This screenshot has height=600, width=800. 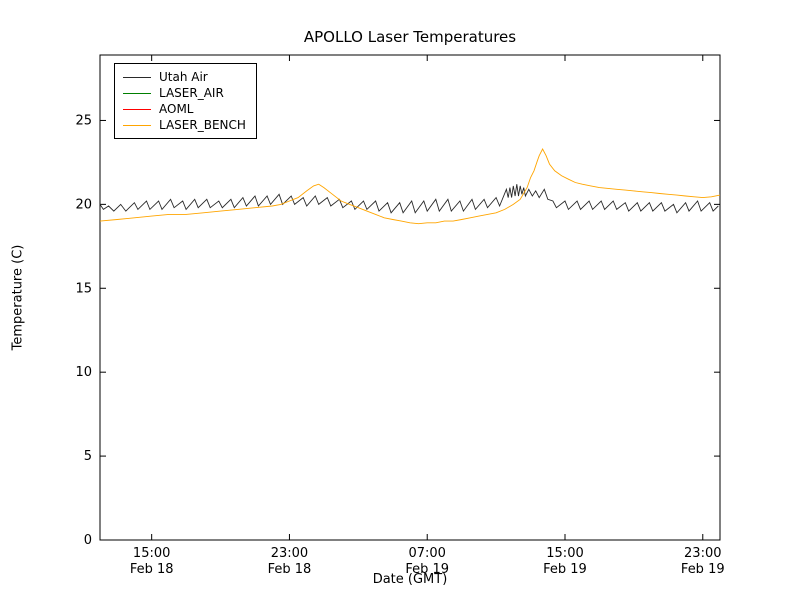 I want to click on legend: Utah Air LASER_AIR AOML LASER_BENCH, so click(x=185, y=101).